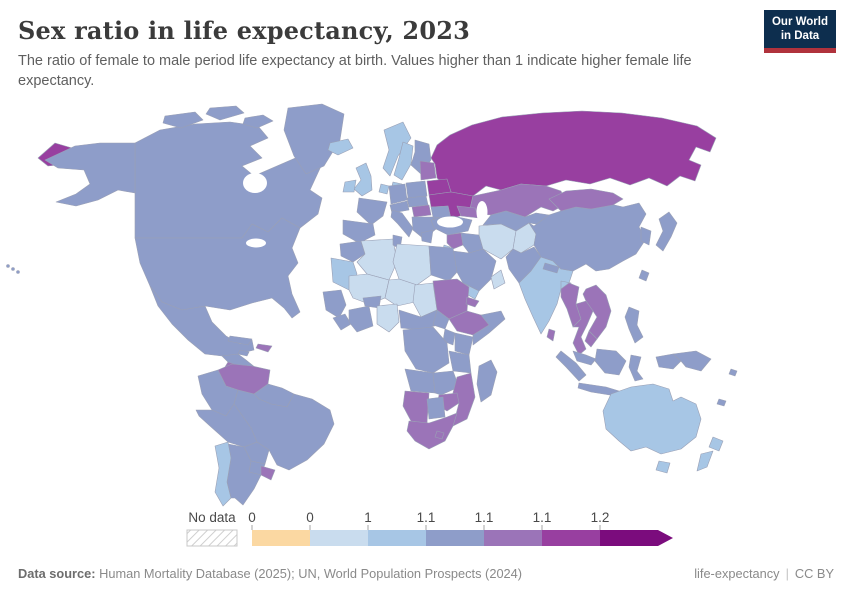  What do you see at coordinates (573, 153) in the screenshot?
I see `country-russia` at bounding box center [573, 153].